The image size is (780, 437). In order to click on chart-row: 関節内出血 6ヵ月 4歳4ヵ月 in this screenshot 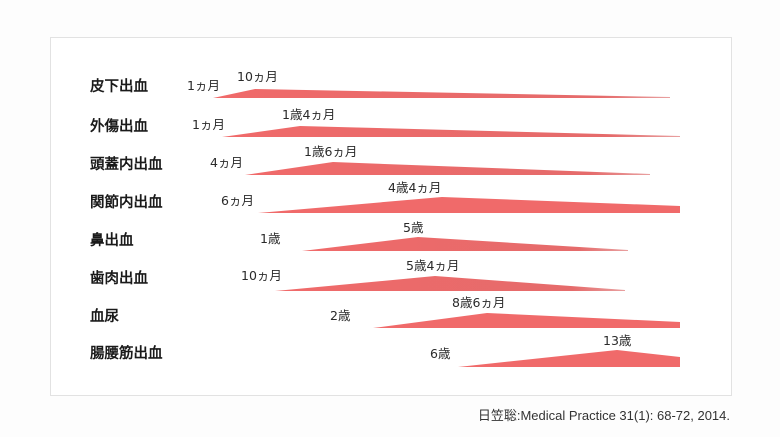, I will do `click(385, 196)`.